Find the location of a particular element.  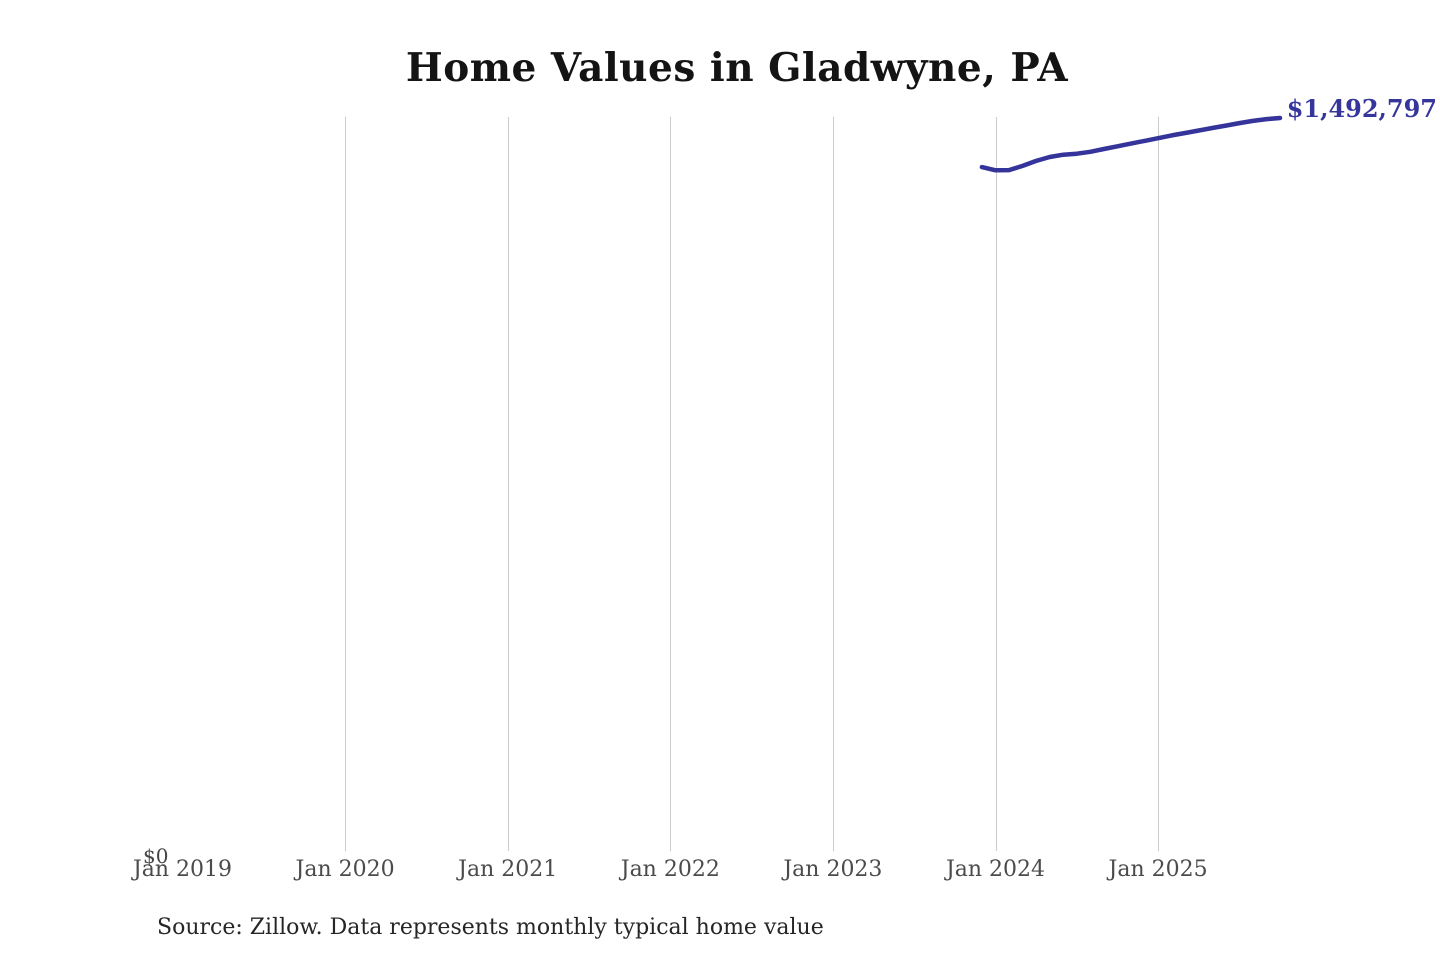

x-axis-label: Jan 2024 is located at coordinates (995, 869).